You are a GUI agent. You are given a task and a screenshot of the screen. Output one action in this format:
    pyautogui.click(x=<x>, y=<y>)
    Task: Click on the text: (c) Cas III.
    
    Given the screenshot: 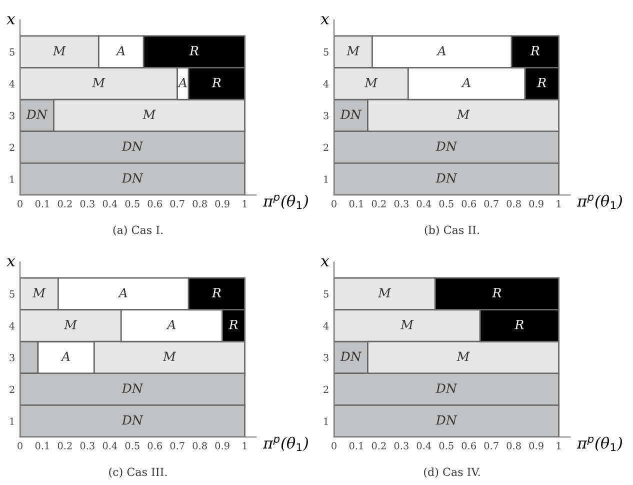 What is the action you would take?
    pyautogui.click(x=138, y=472)
    